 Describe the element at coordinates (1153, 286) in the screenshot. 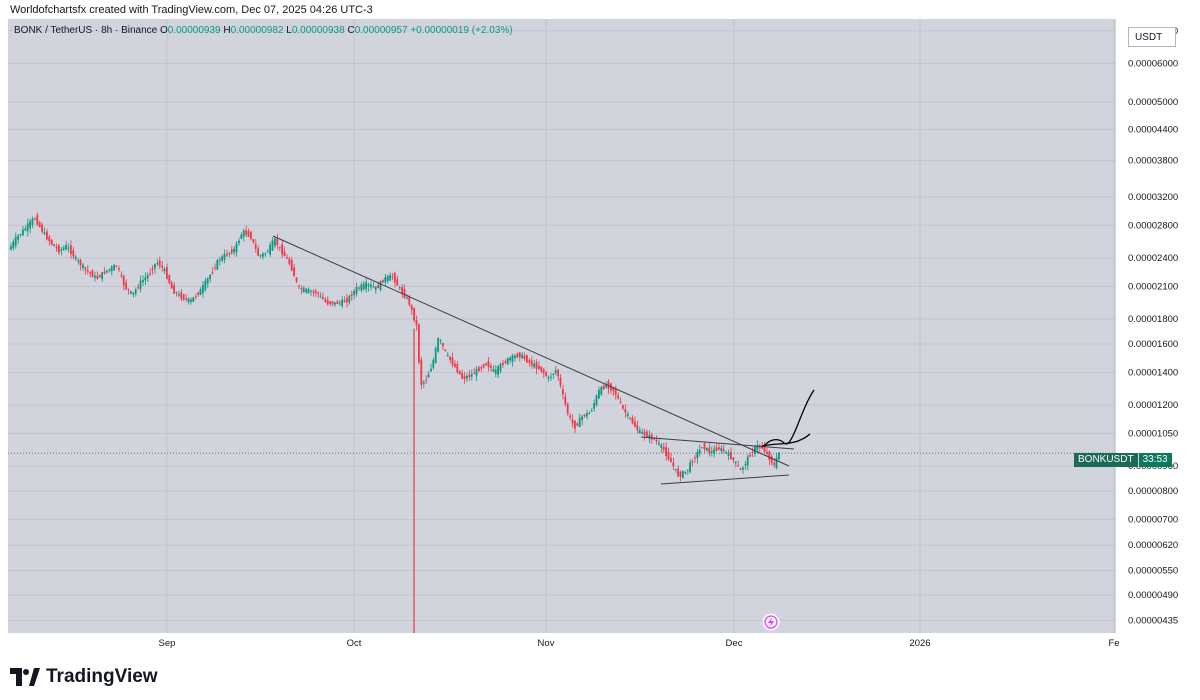

I see `y-tick-label: 0.00002100` at that location.